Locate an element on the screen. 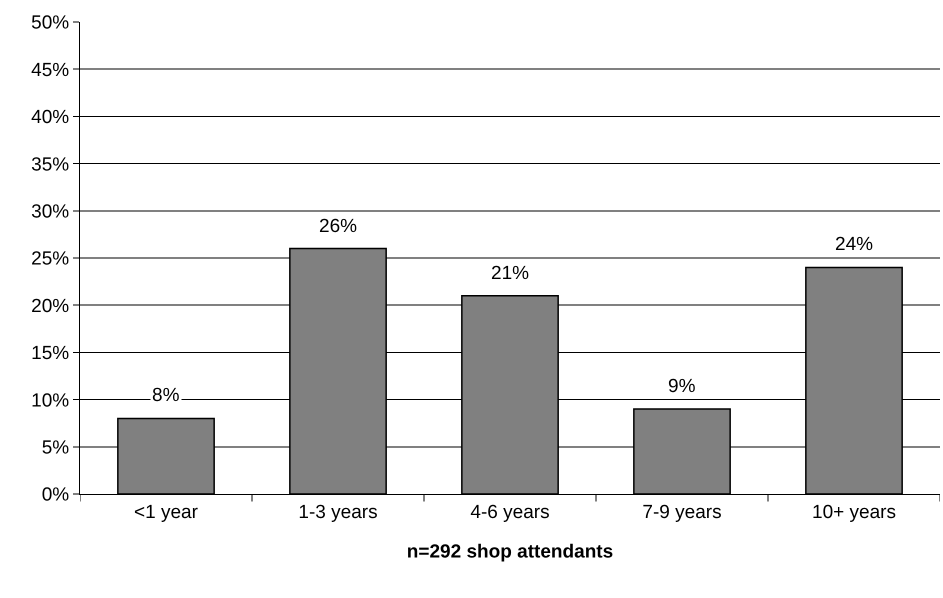 The width and height of the screenshot is (943, 598). data-label: 9% is located at coordinates (682, 386).